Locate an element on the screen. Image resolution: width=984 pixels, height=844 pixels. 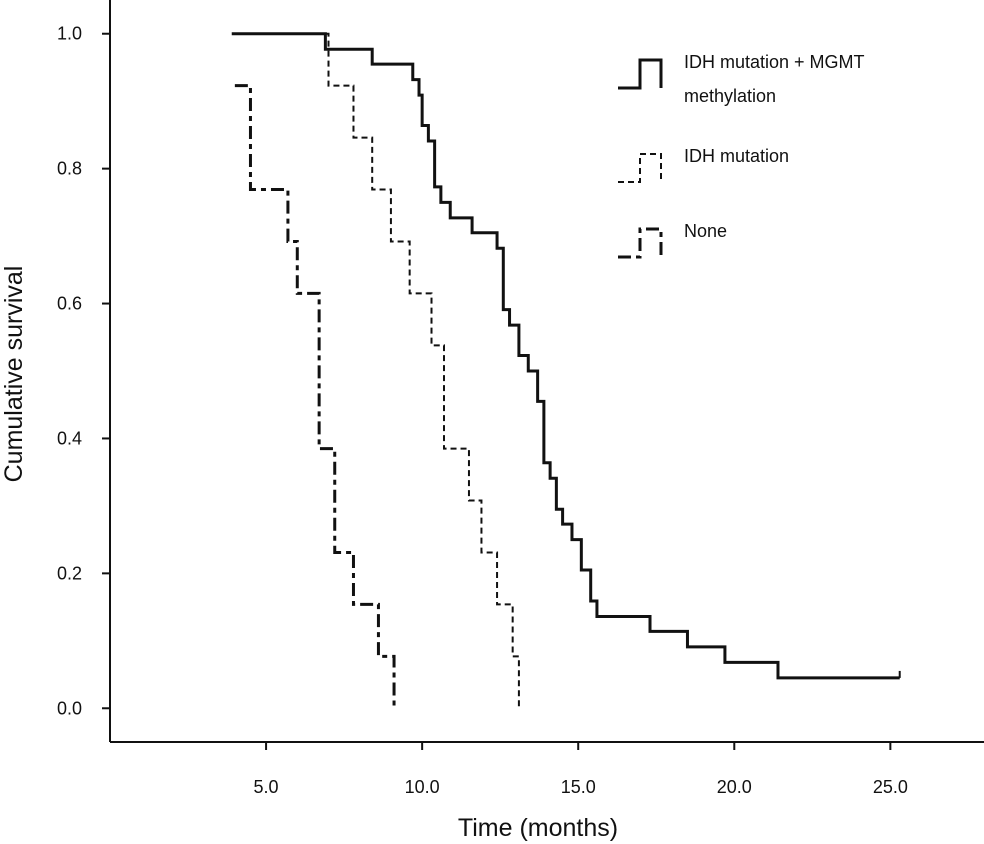
y-tick-label: 0.2 is located at coordinates (69, 573).